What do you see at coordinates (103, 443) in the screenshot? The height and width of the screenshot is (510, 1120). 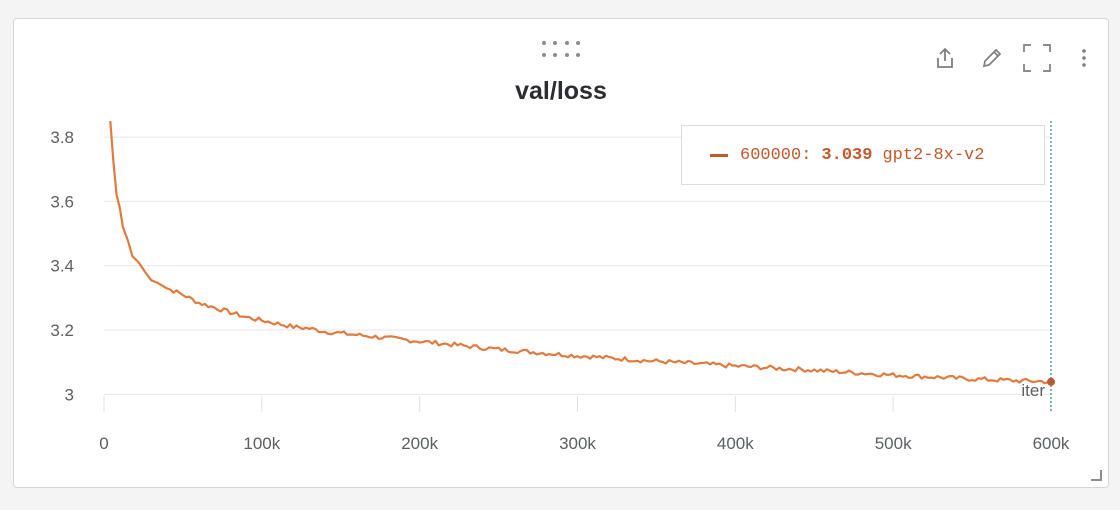 I see `x-tick-label: 0` at bounding box center [103, 443].